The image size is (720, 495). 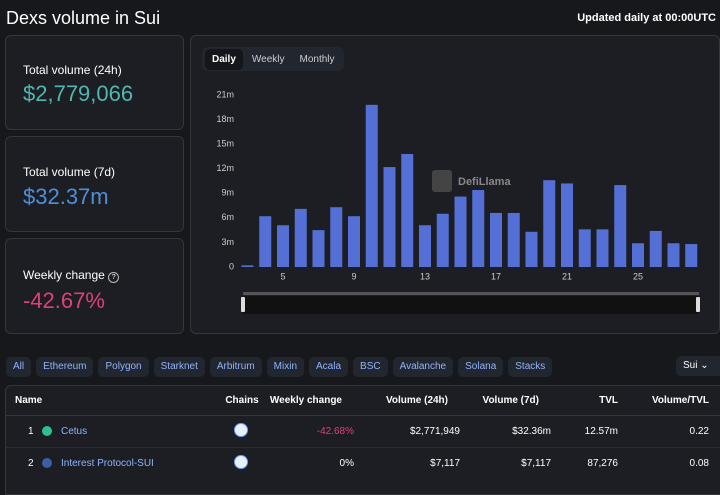 What do you see at coordinates (28, 400) in the screenshot?
I see `column-header: Name` at bounding box center [28, 400].